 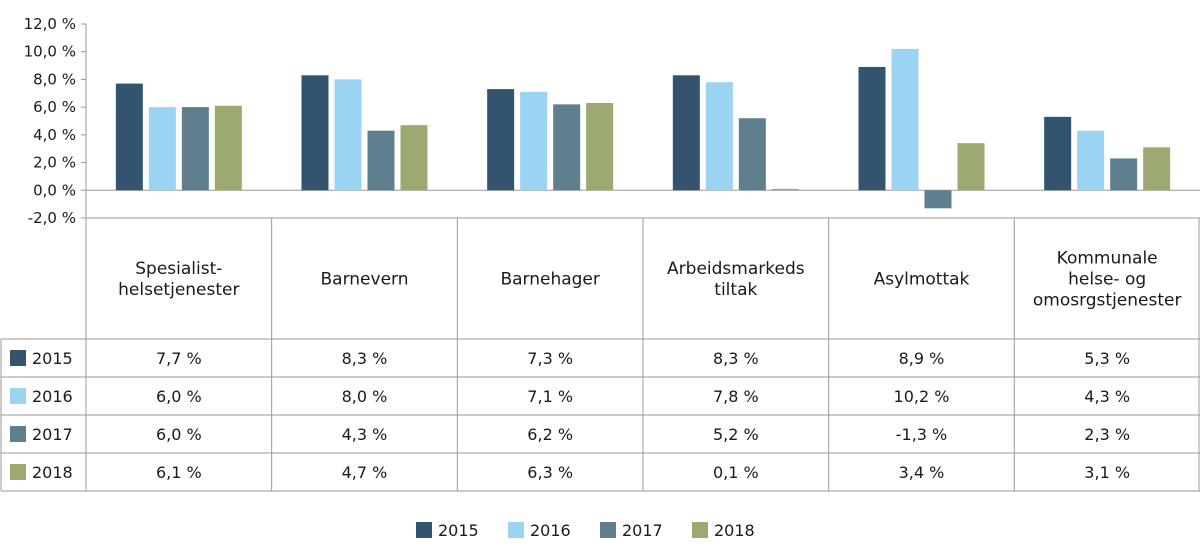 What do you see at coordinates (642, 530) in the screenshot?
I see `legend-label-2017: 2017` at bounding box center [642, 530].